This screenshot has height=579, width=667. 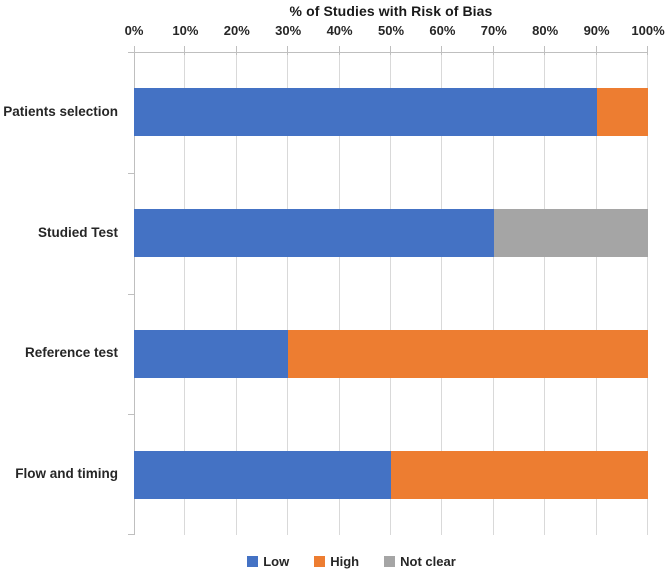 What do you see at coordinates (185, 50) in the screenshot?
I see `x-axis-tick-10-` at bounding box center [185, 50].